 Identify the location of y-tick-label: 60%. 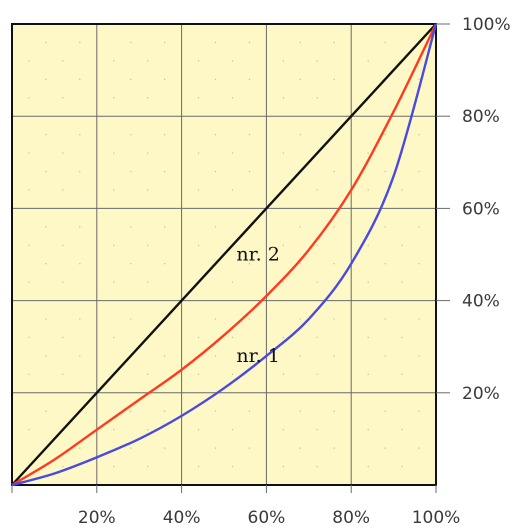
(481, 209).